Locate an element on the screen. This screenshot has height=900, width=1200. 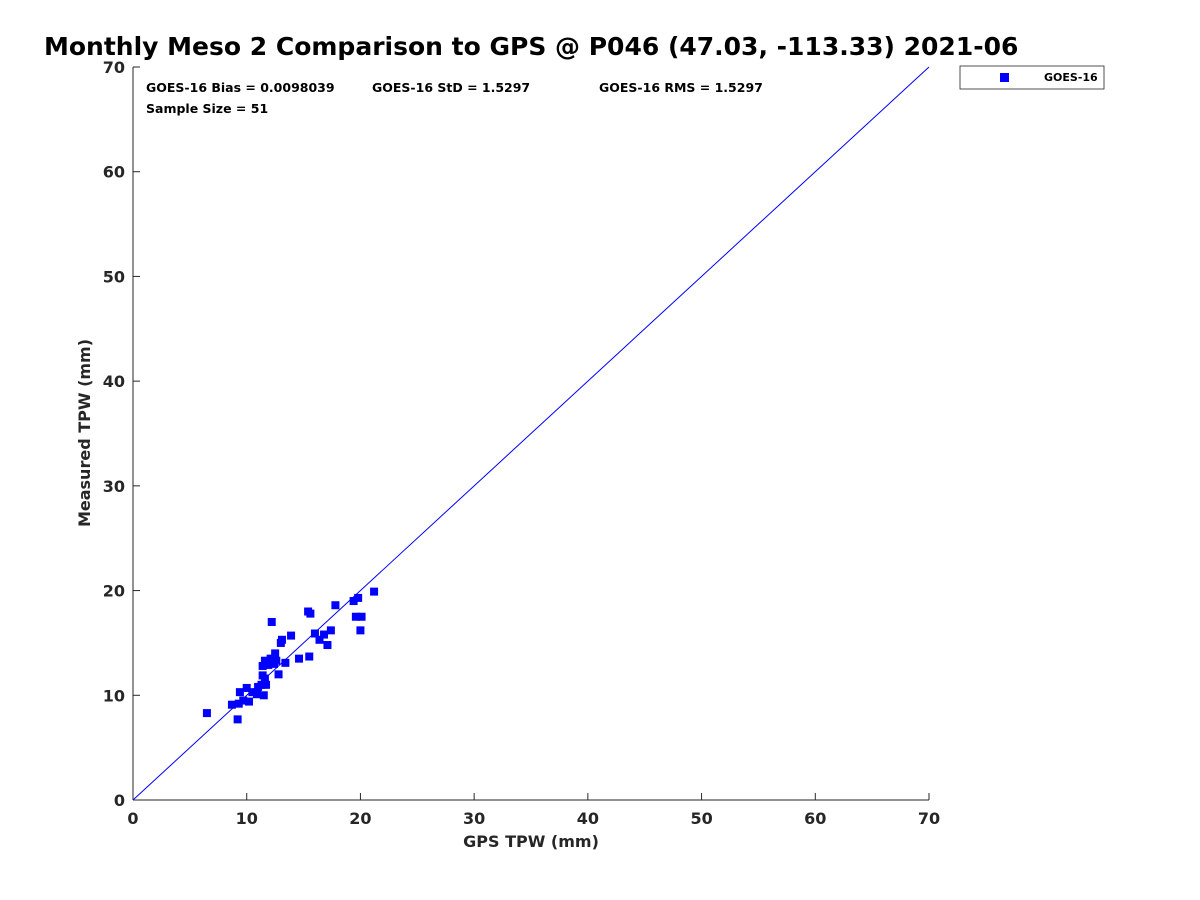
y-tick-label: 70 is located at coordinates (114, 67).